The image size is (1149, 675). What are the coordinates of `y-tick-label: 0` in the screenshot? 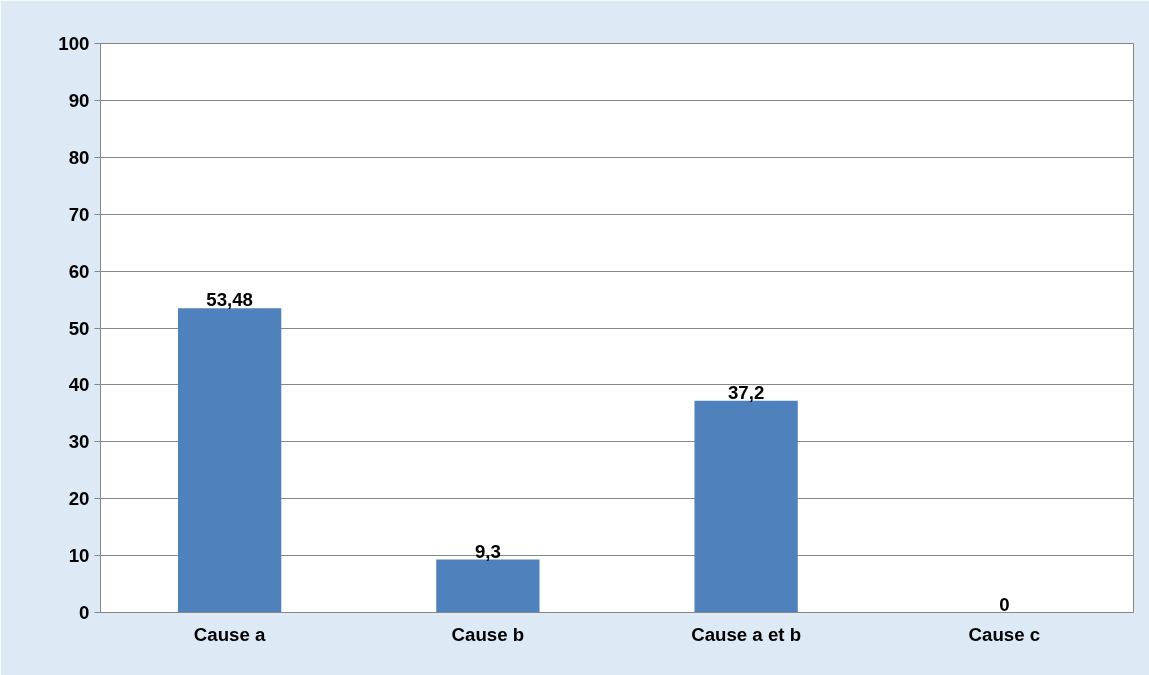 It's located at (84, 612).